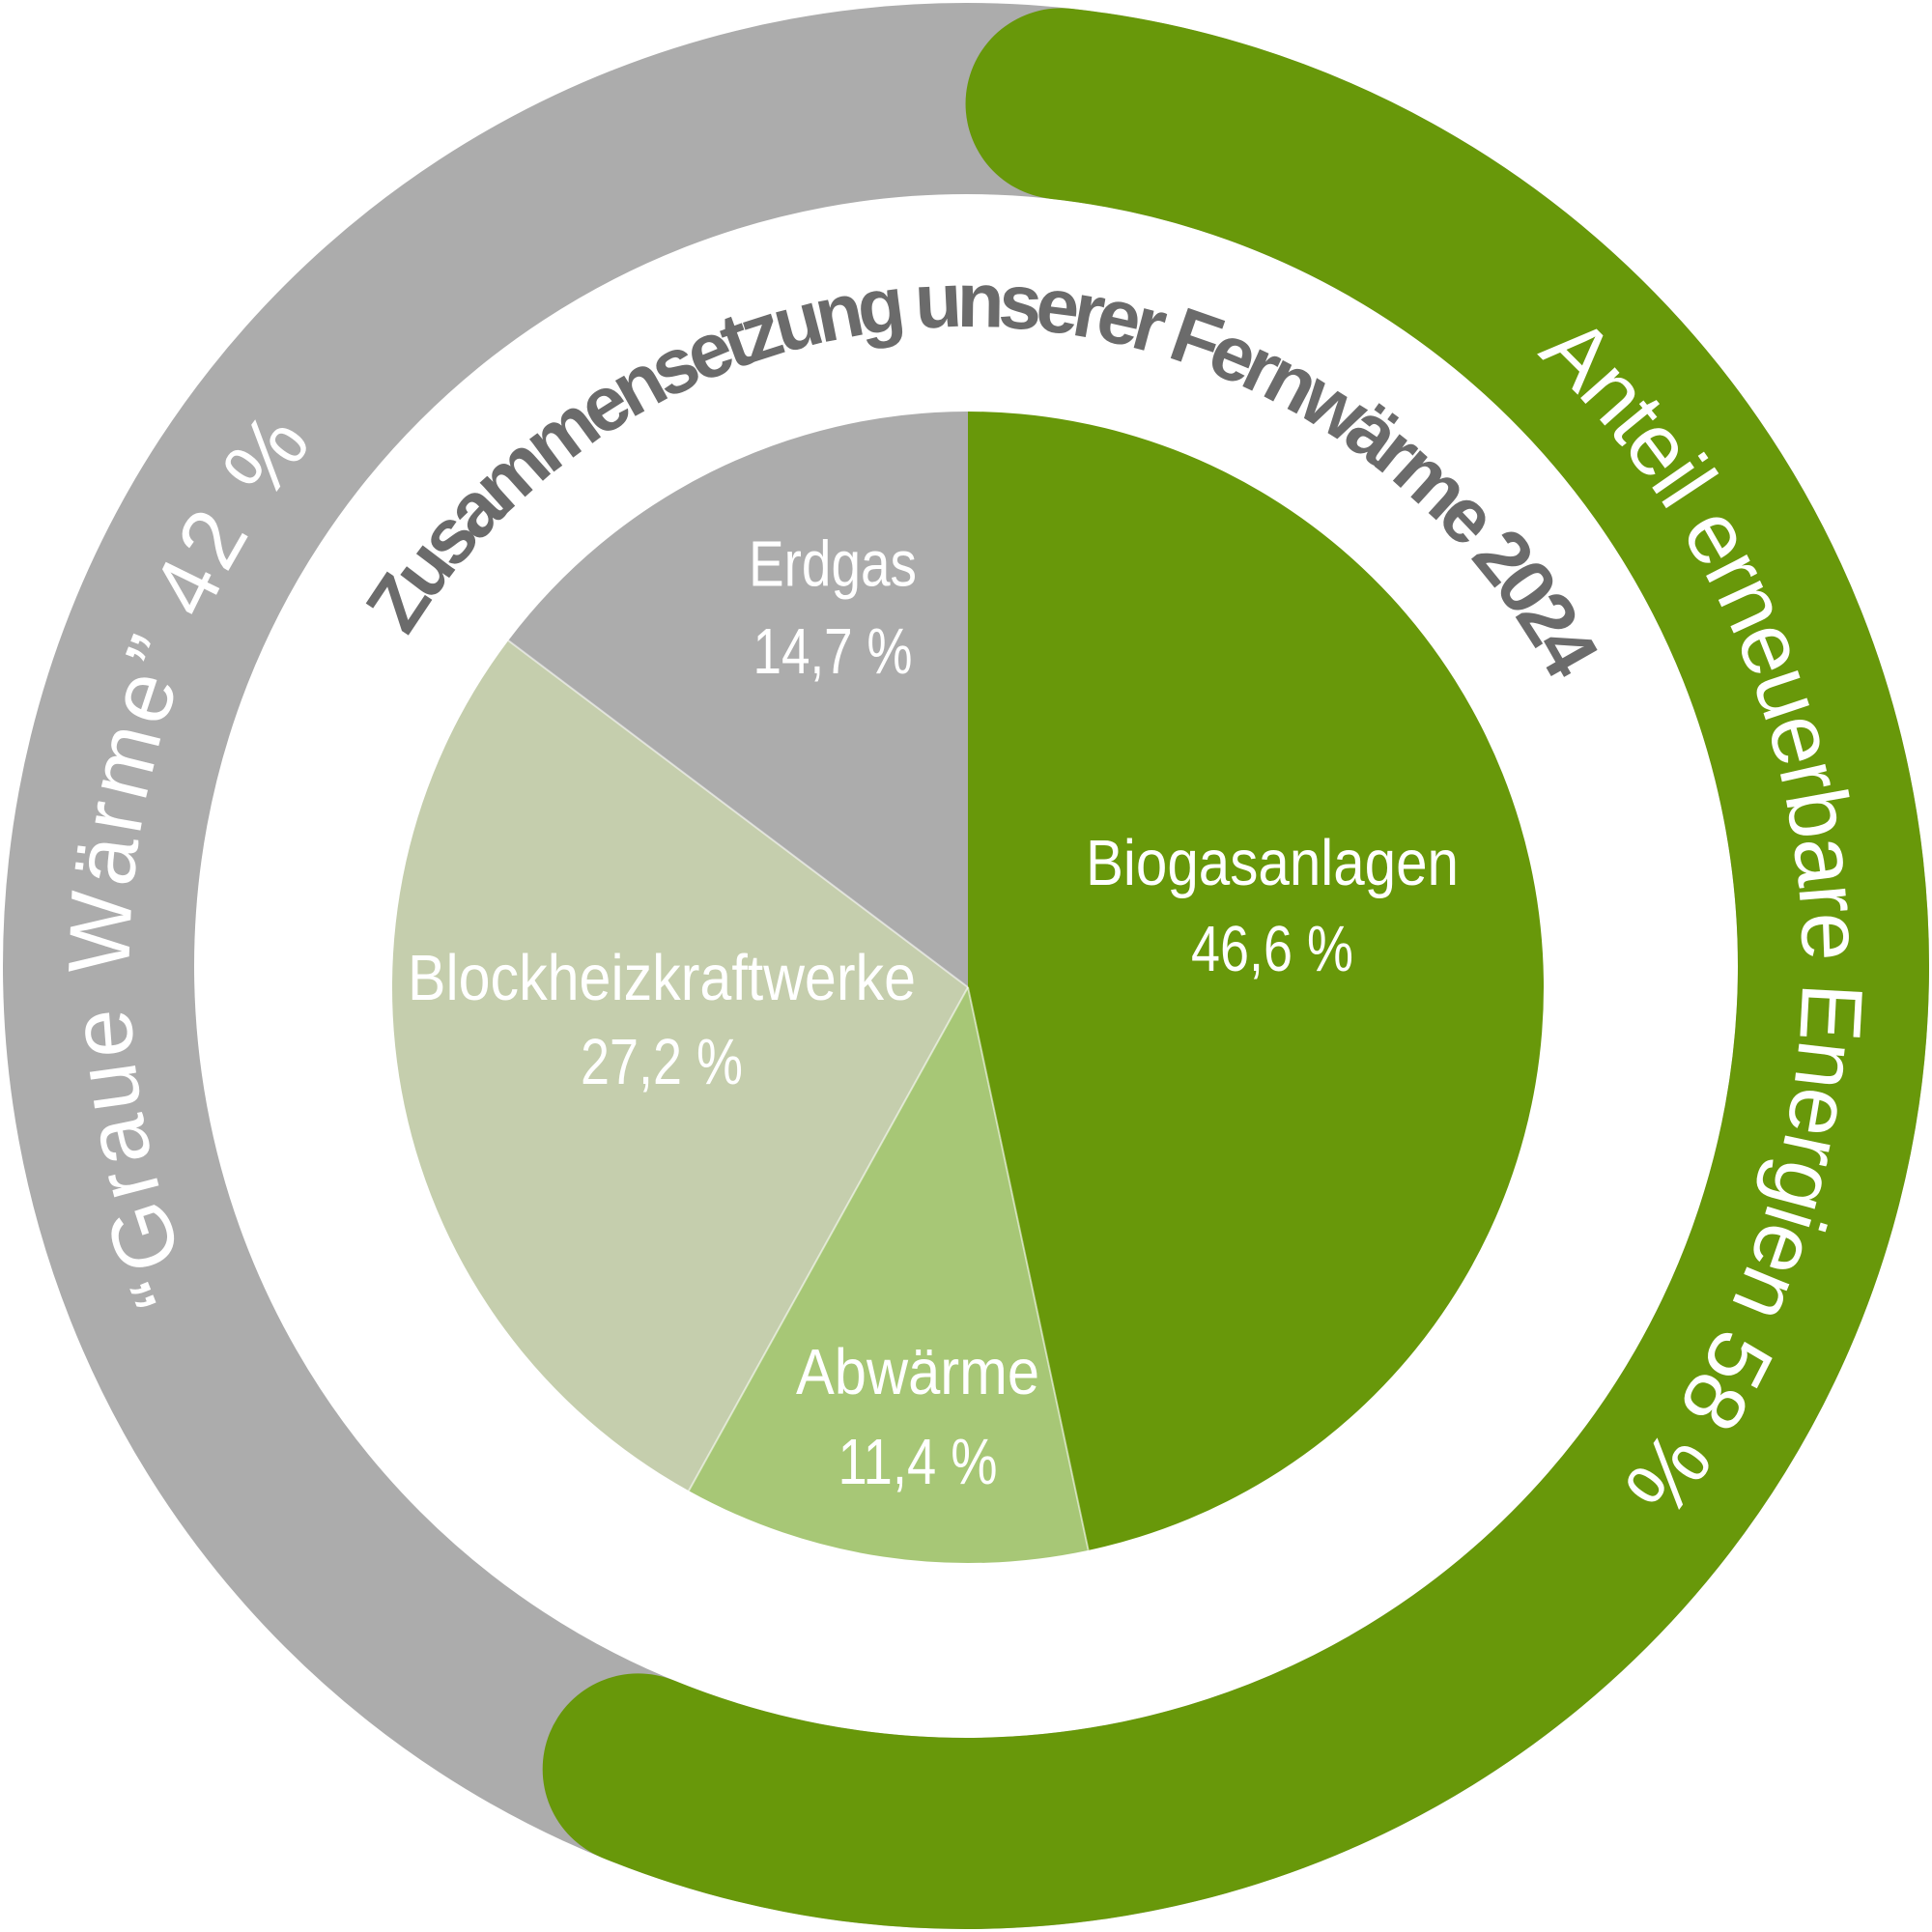 The width and height of the screenshot is (1932, 1932). Describe the element at coordinates (833, 651) in the screenshot. I see `svg-text: 14,7 %` at that location.